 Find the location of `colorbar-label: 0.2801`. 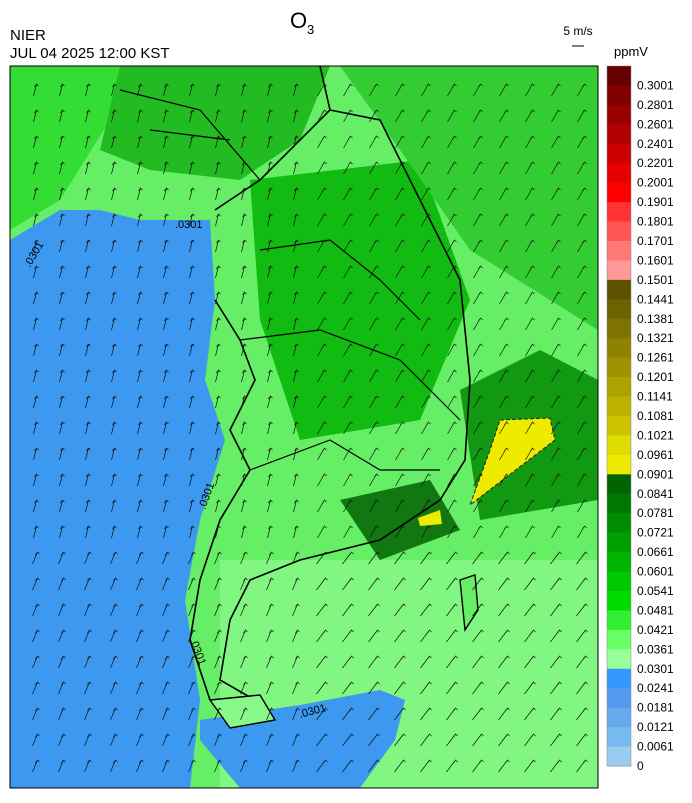

colorbar-label: 0.2801 is located at coordinates (655, 105).